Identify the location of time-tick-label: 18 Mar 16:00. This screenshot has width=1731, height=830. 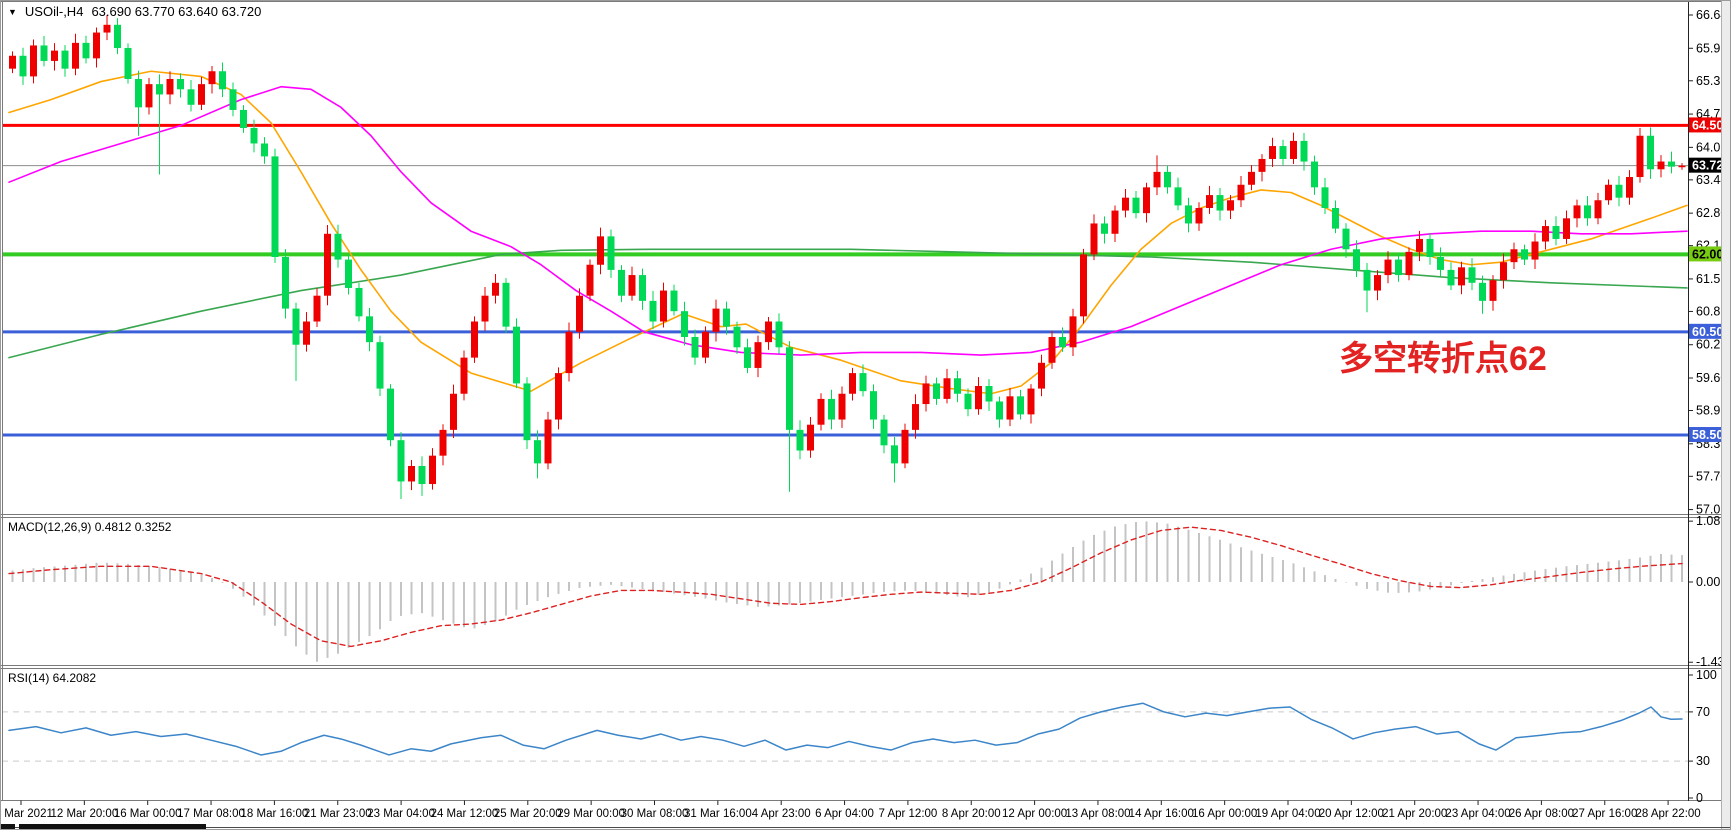
(275, 814).